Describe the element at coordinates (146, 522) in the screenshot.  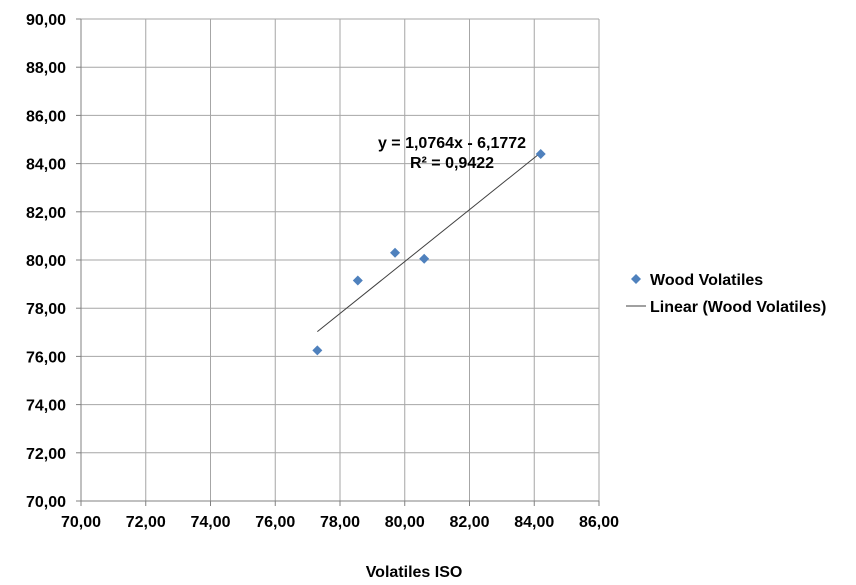
I see `x-tick-label: 72,00` at that location.